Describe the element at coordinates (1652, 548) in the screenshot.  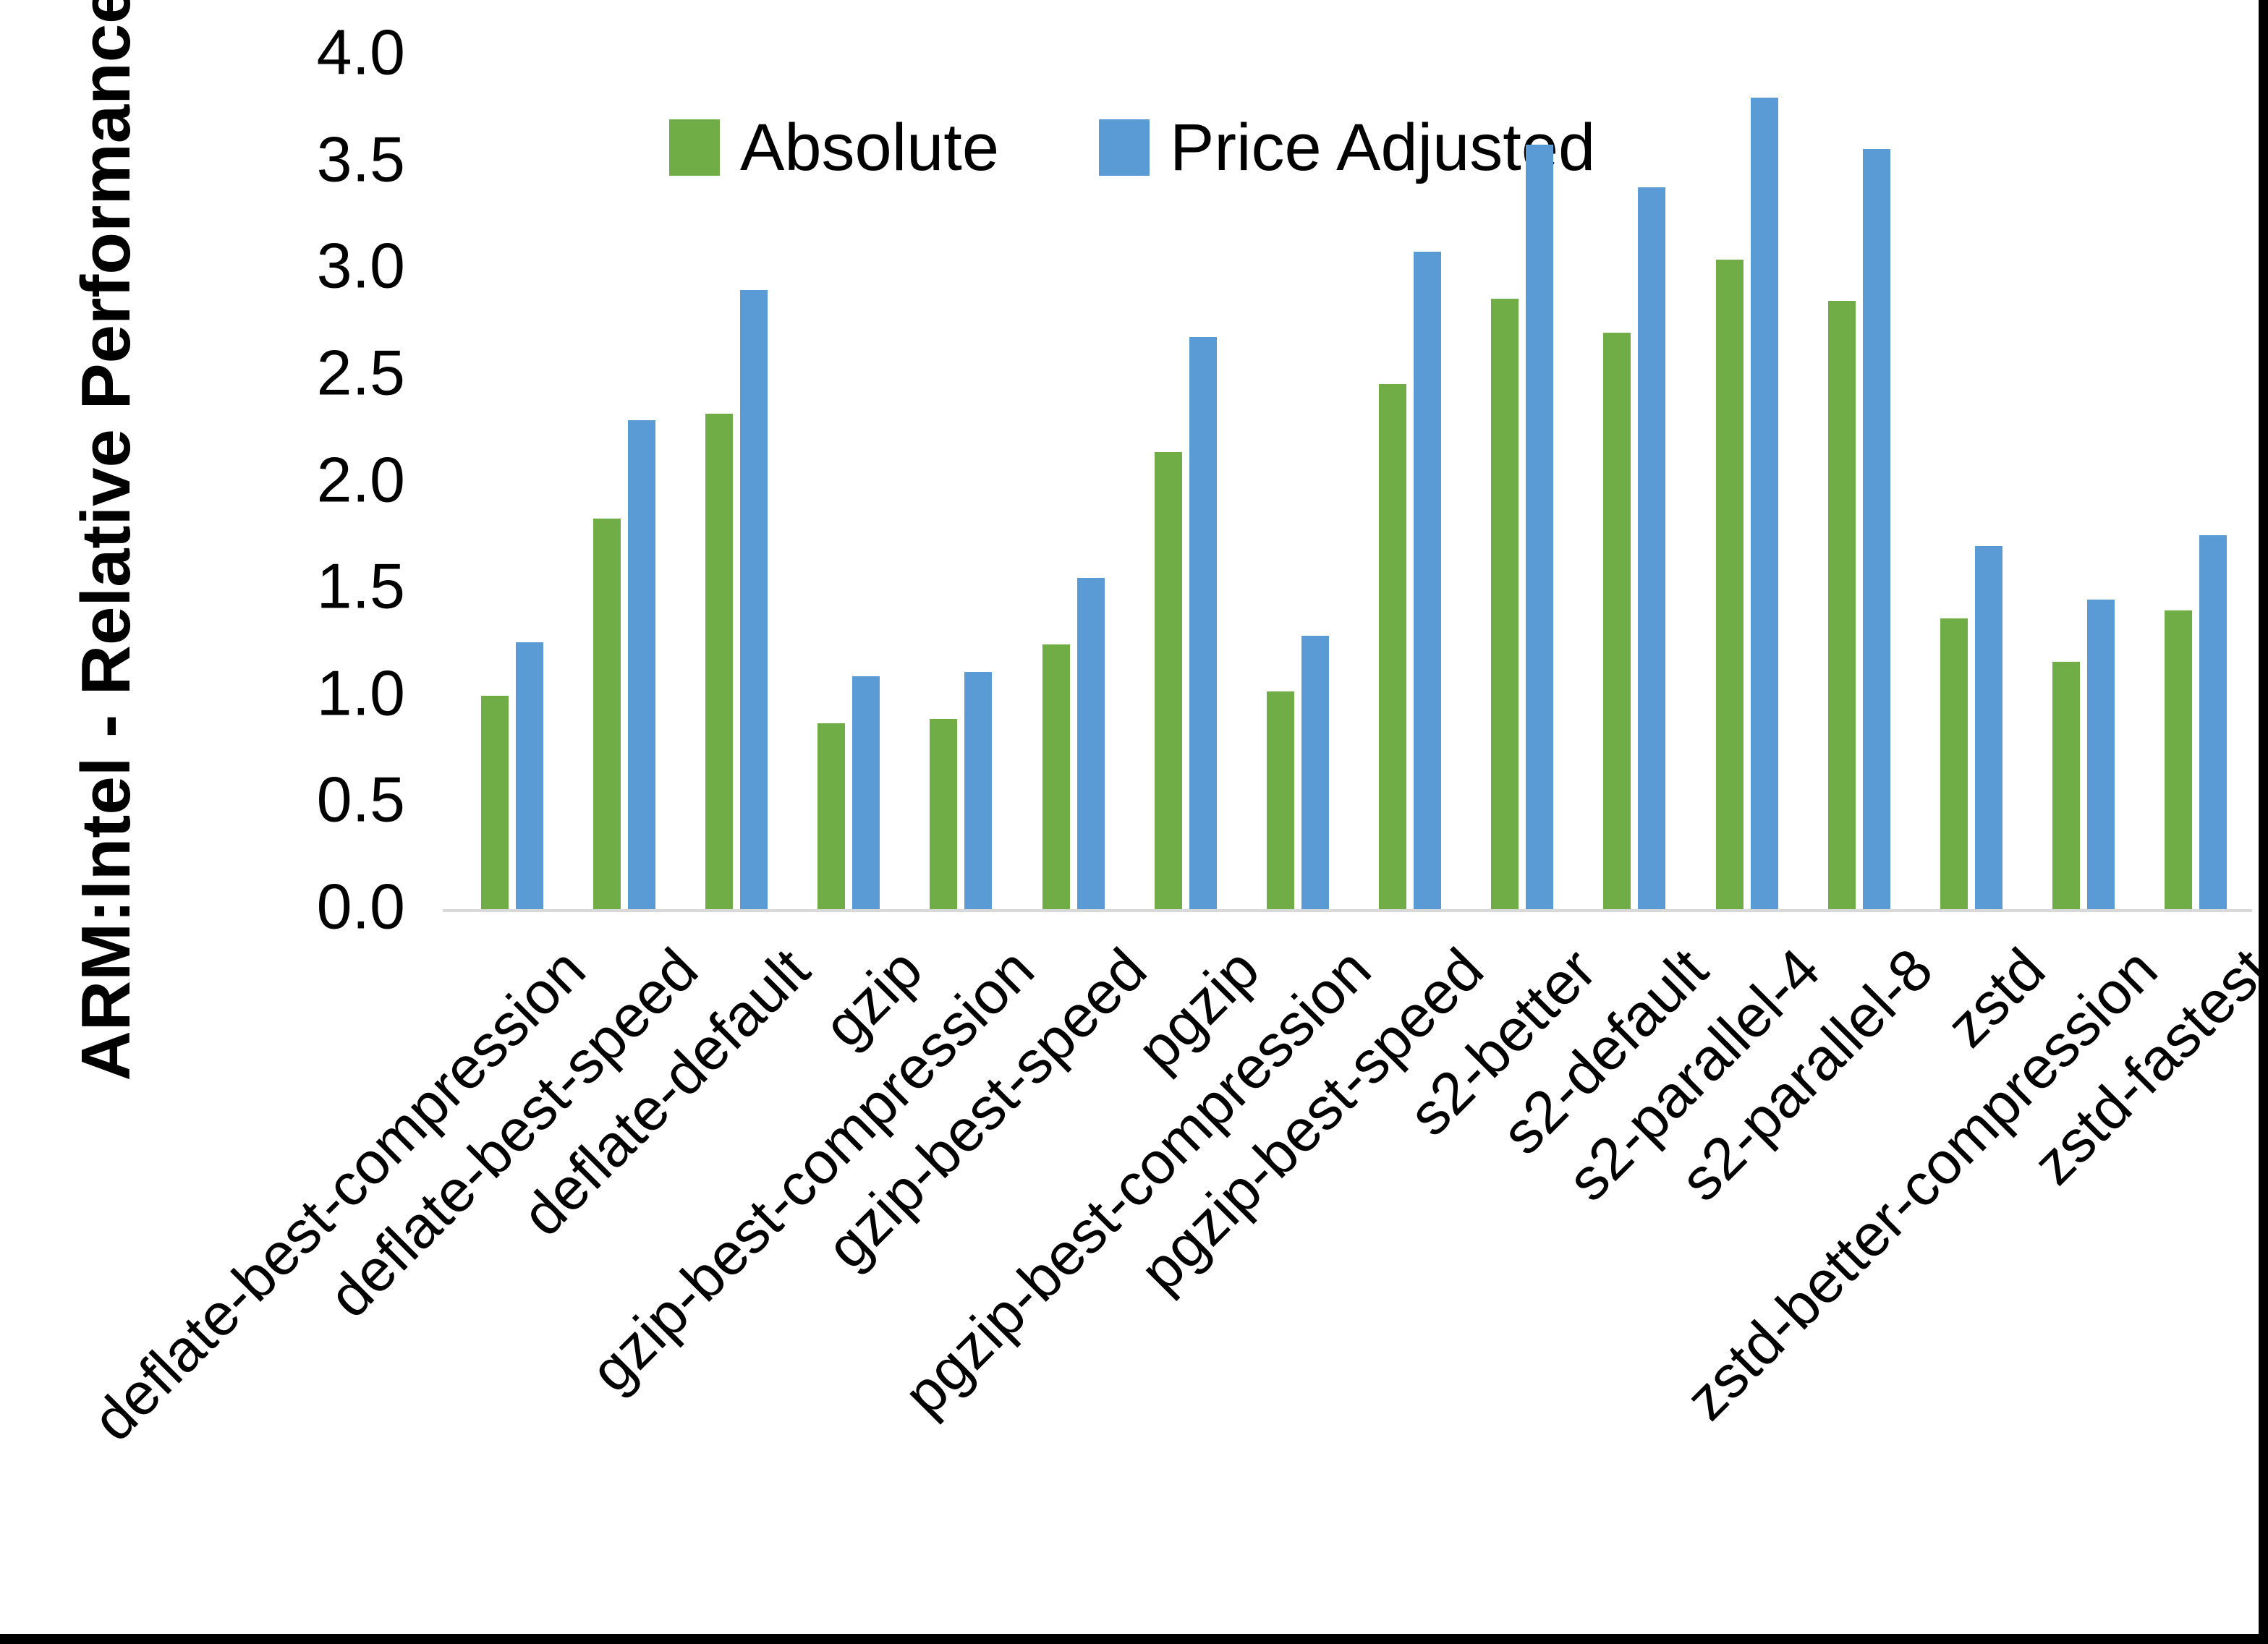
I see `bar-price-adjusted-s2-default` at that location.